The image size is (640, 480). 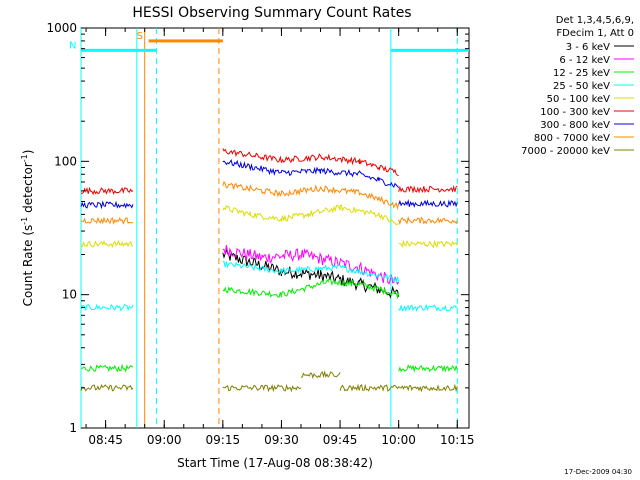 What do you see at coordinates (579, 99) in the screenshot?
I see `legend-entry-label: 50 - 100 keV` at bounding box center [579, 99].